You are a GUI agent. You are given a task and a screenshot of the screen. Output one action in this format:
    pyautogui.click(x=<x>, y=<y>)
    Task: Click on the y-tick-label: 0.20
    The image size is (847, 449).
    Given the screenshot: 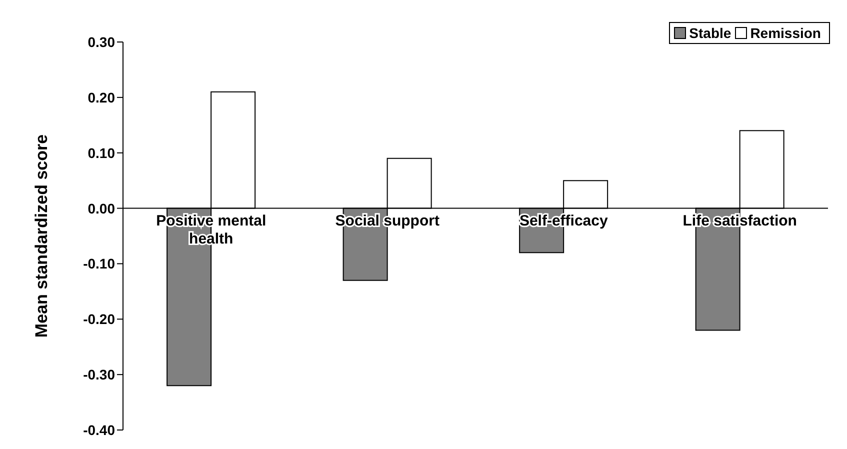 What is the action you would take?
    pyautogui.click(x=102, y=97)
    